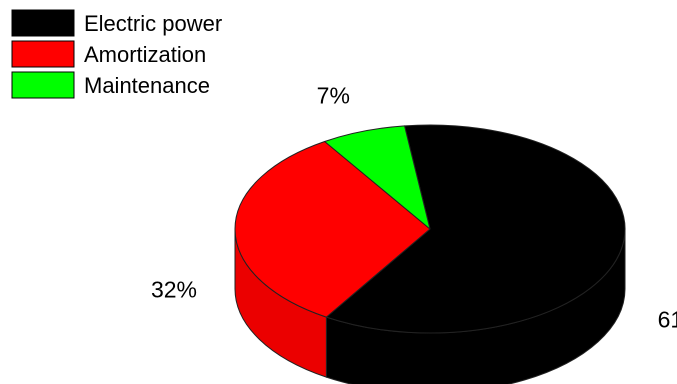 The width and height of the screenshot is (677, 384). Describe the element at coordinates (43, 85) in the screenshot. I see `legend-swatch-maintenance` at that location.